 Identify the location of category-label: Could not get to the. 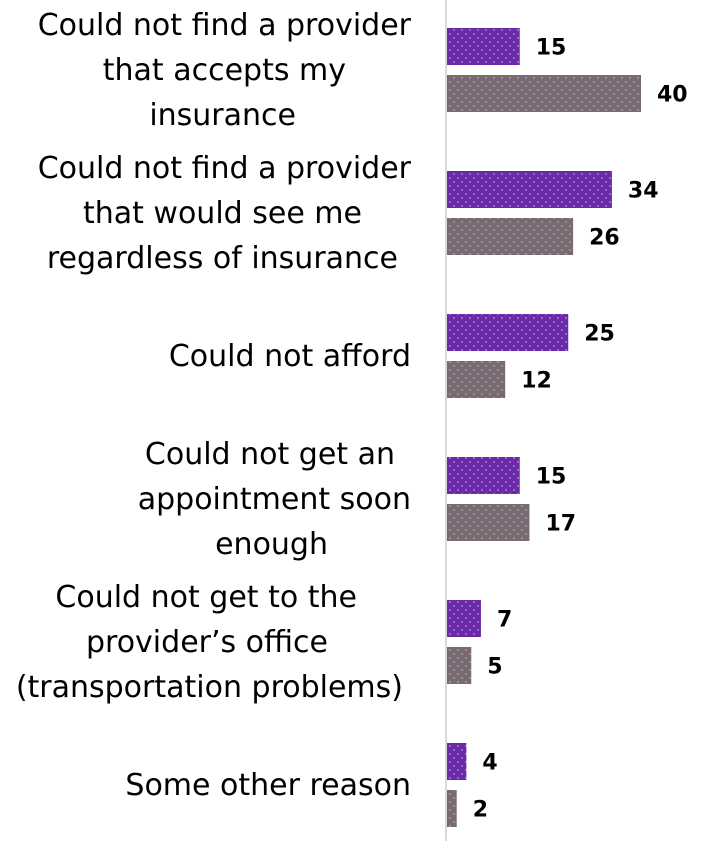
(206, 597).